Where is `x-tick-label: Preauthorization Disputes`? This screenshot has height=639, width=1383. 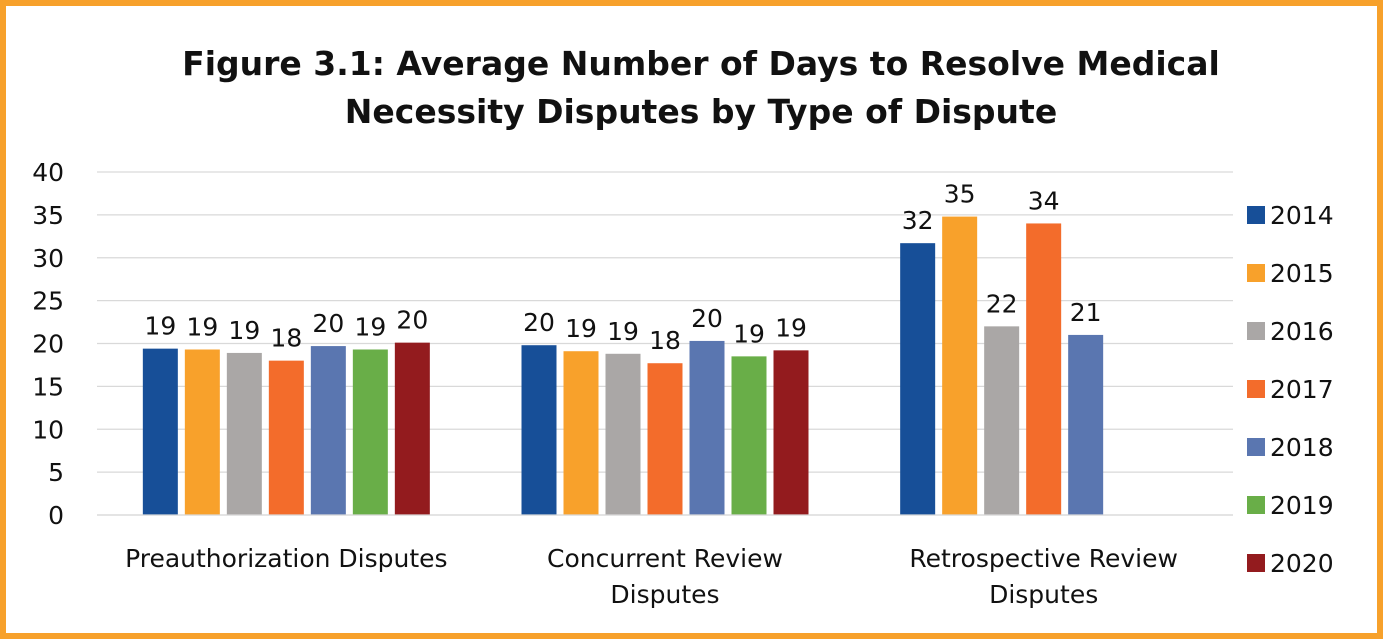 x-tick-label: Preauthorization Disputes is located at coordinates (286, 558).